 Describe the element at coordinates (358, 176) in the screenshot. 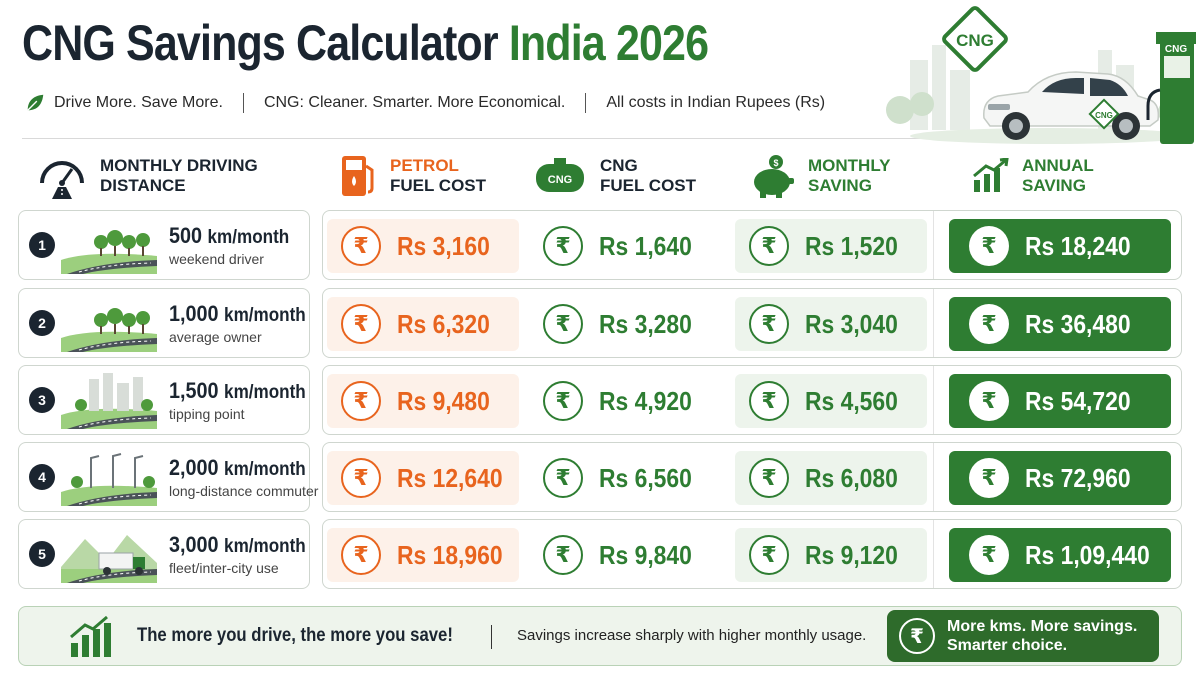

I see `fuel-pump-icon` at that location.